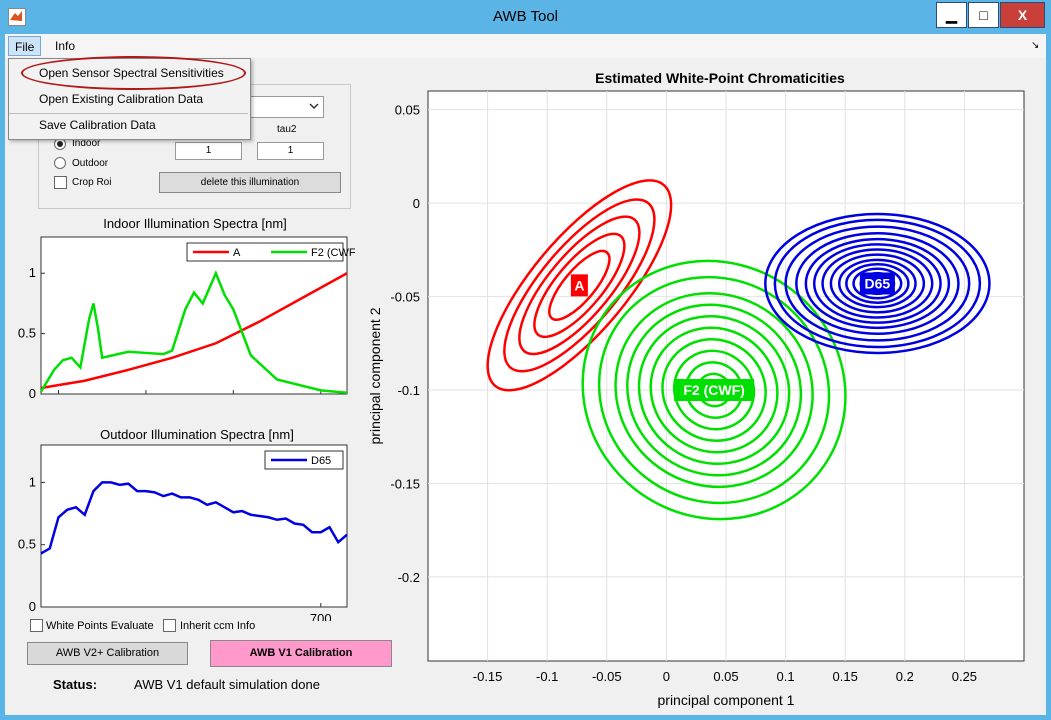 The image size is (1051, 720). I want to click on crop-roi-checkbox, so click(60, 182).